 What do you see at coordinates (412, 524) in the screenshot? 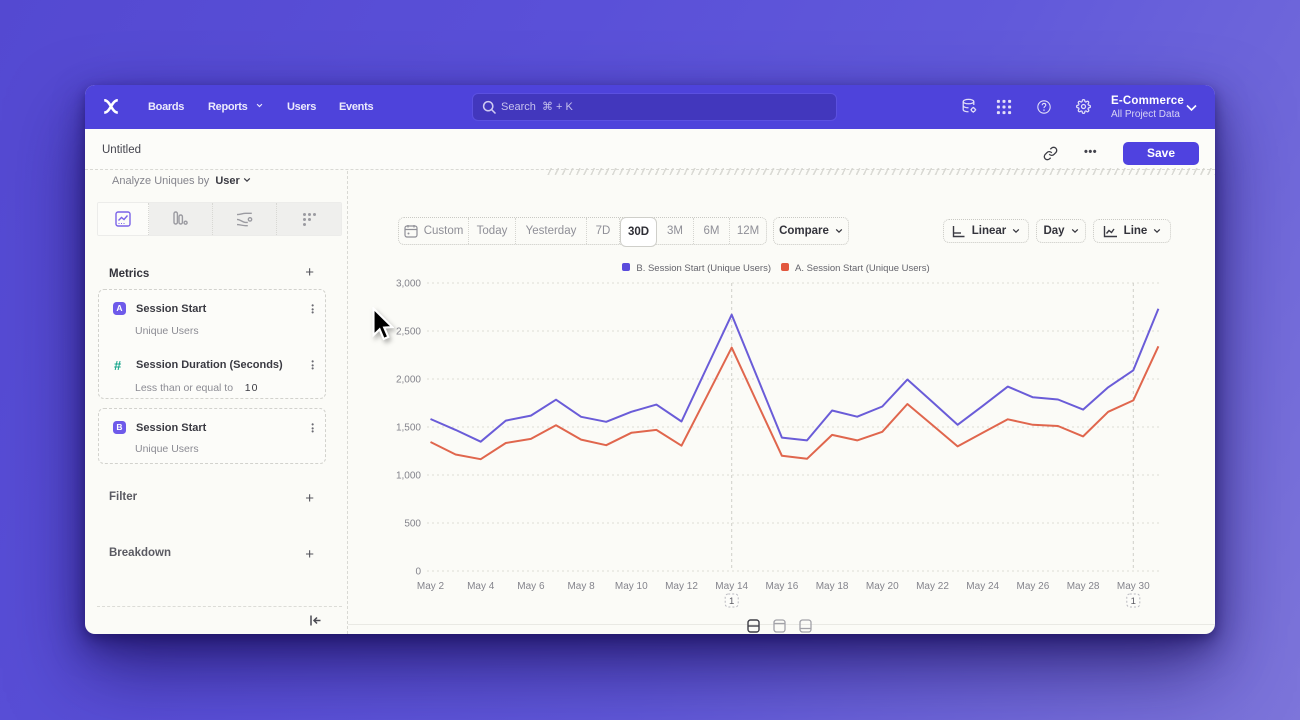
I see `svg-text: 500` at bounding box center [412, 524].